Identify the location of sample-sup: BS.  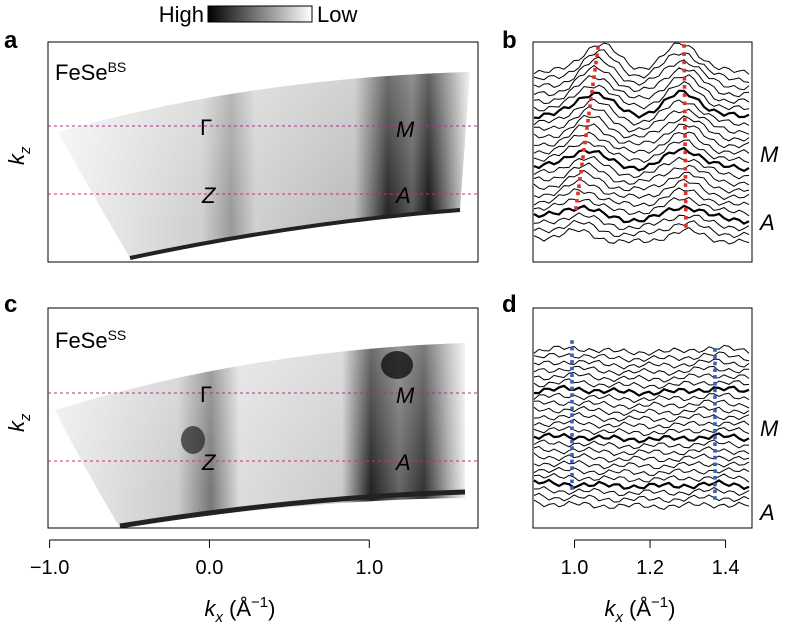
(117, 67).